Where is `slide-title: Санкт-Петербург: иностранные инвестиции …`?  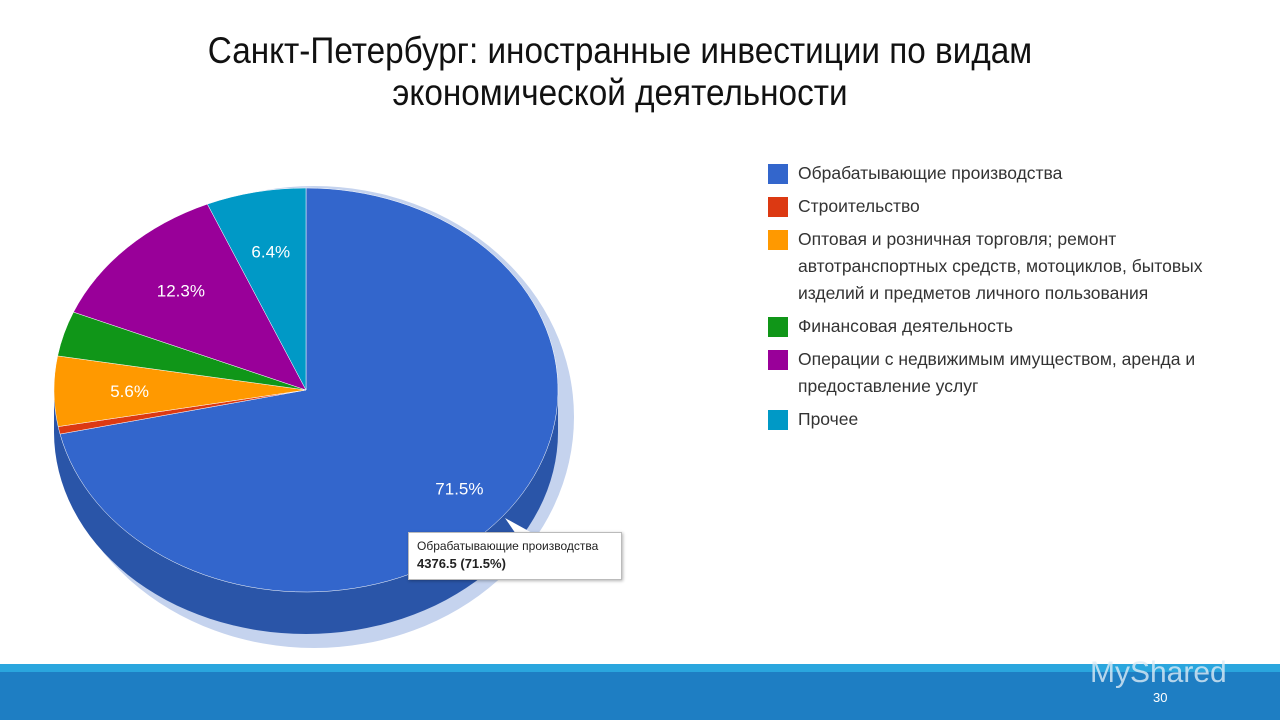
slide-title: Санкт-Петербург: иностранные инвестиции … is located at coordinates (620, 72).